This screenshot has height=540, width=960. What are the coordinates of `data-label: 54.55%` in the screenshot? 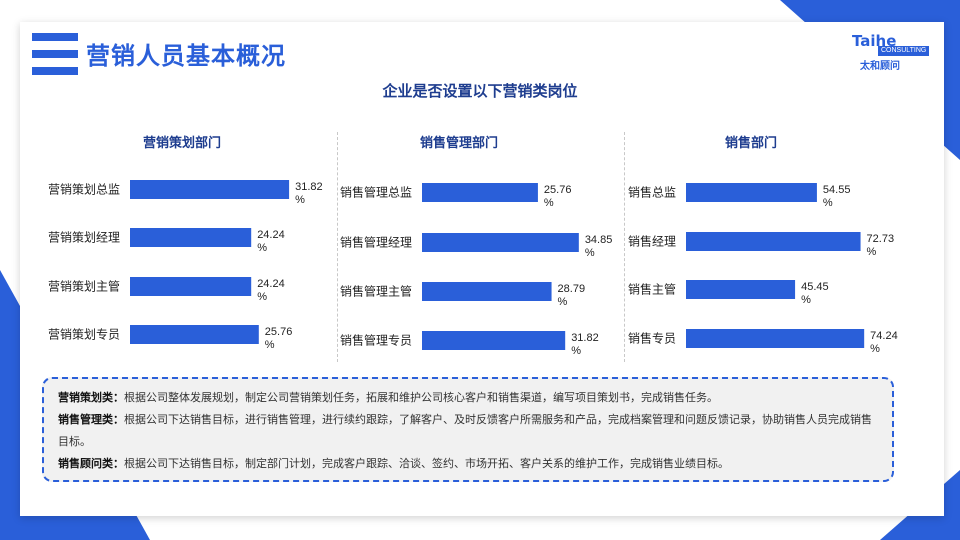 It's located at (837, 196).